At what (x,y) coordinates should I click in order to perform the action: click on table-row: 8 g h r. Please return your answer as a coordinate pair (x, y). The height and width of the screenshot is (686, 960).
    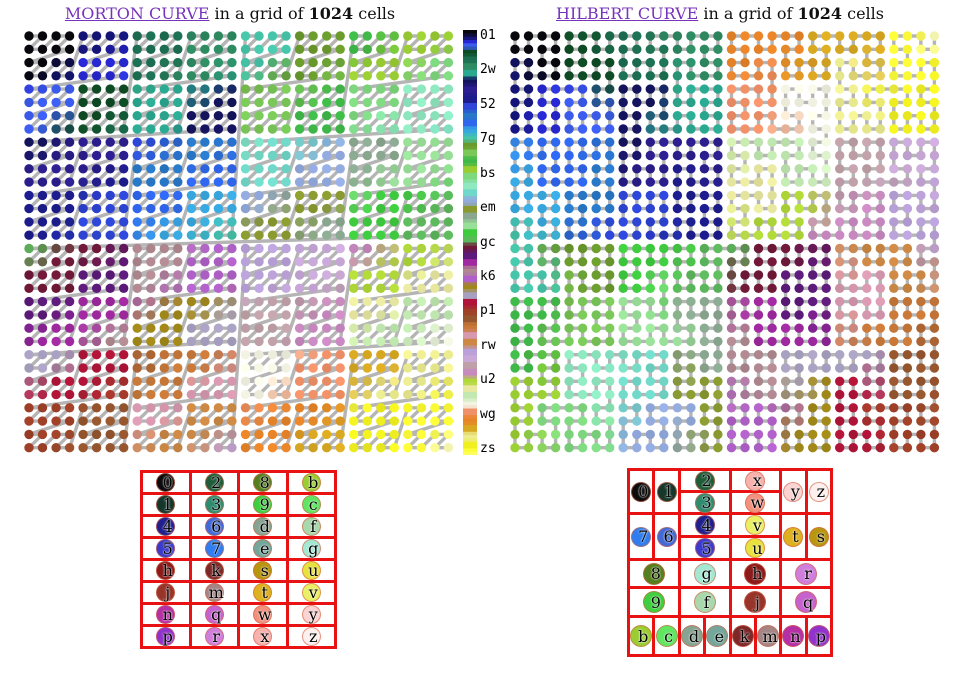
    Looking at the image, I should click on (730, 573).